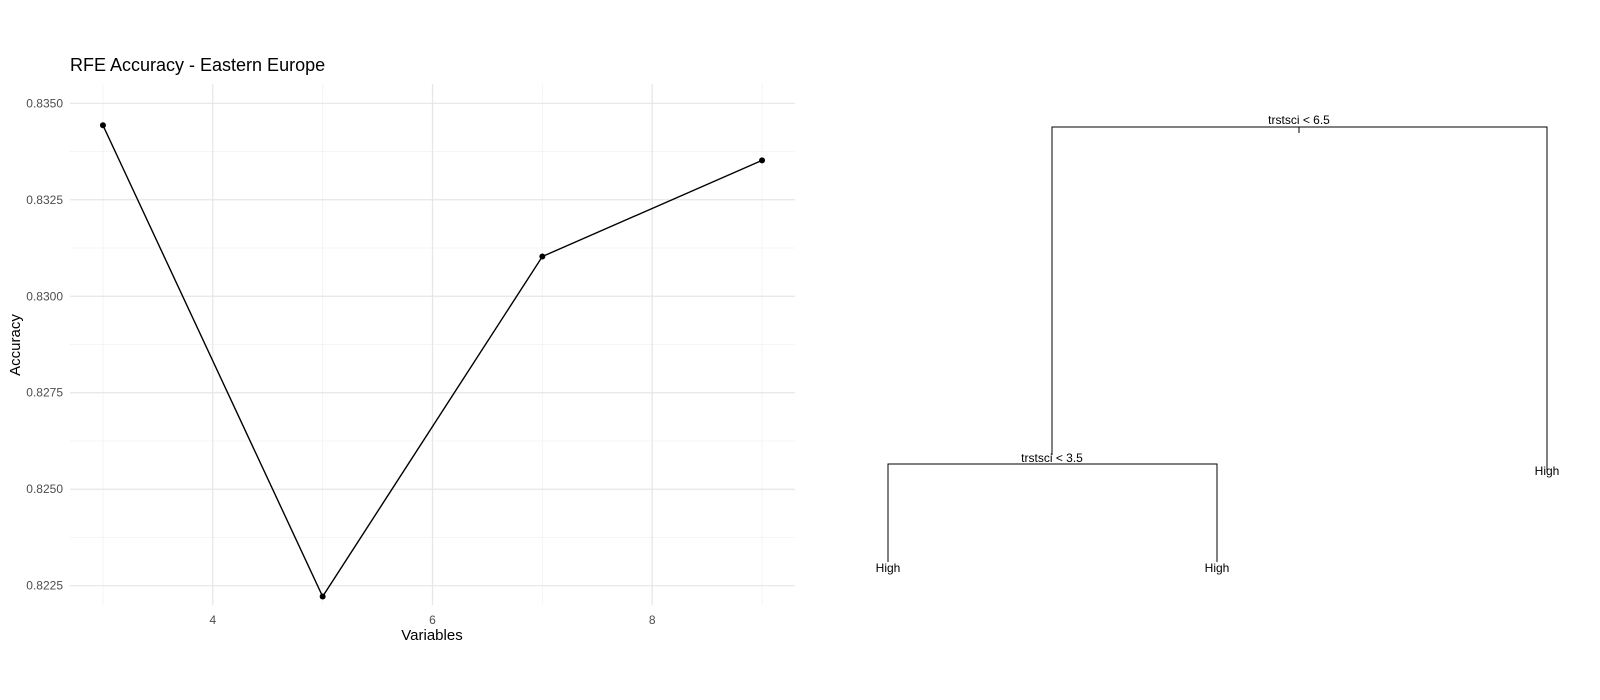 This screenshot has width=1600, height=700. Describe the element at coordinates (44, 489) in the screenshot. I see `y-tick-label: 0.8250` at that location.